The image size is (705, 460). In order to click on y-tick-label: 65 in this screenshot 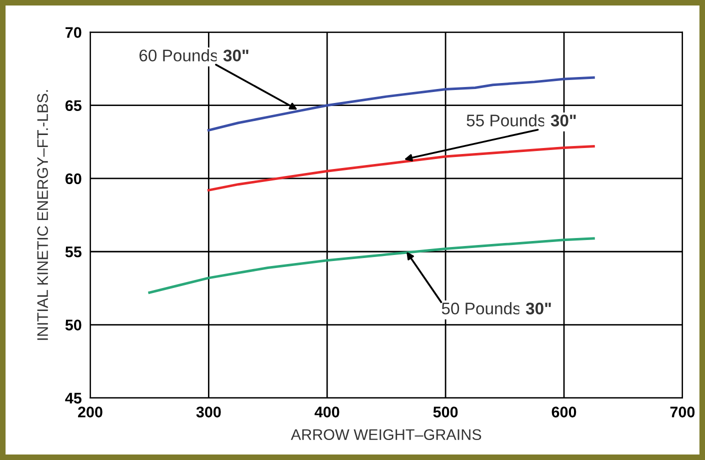, I will do `click(73, 106)`.